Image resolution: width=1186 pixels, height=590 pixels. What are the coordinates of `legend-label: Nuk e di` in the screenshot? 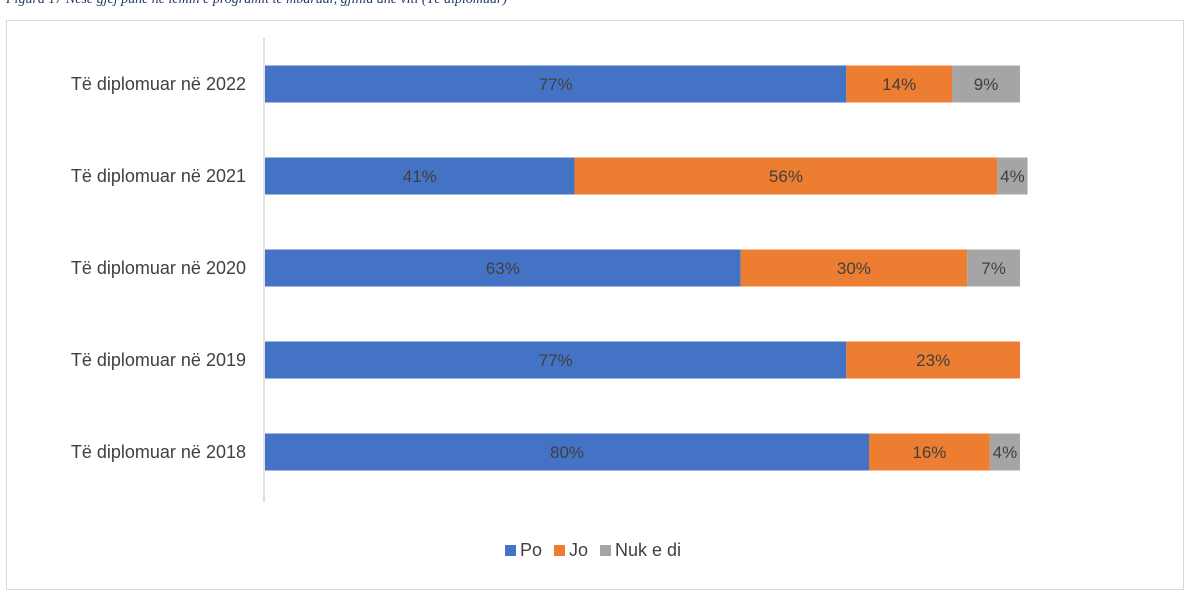 It's located at (648, 550).